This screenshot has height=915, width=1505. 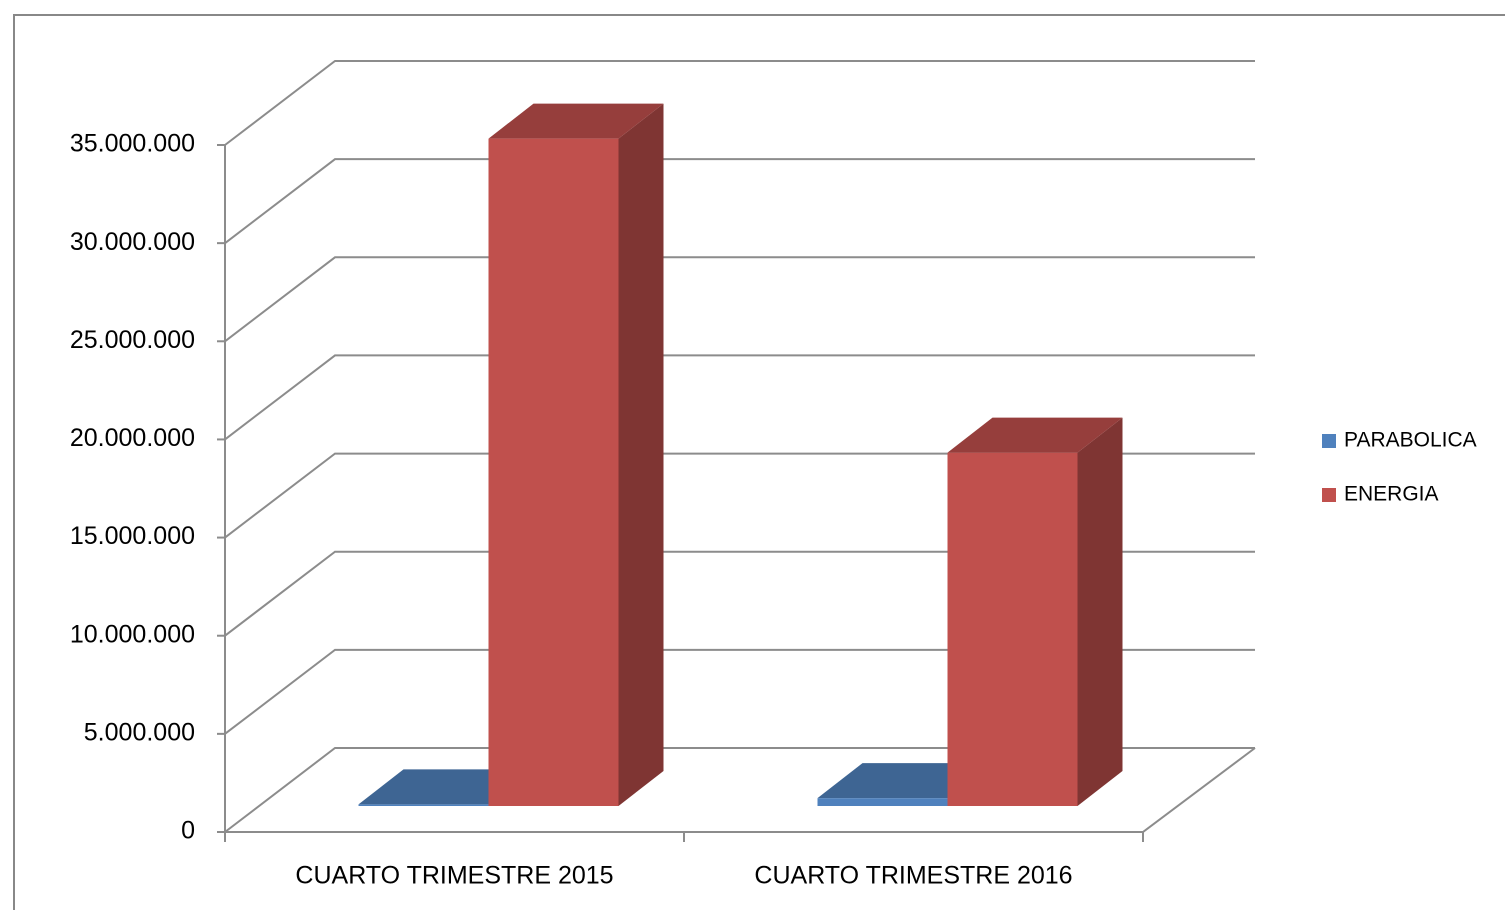 I want to click on y-tick-label: 5.000.000, so click(x=139, y=732).